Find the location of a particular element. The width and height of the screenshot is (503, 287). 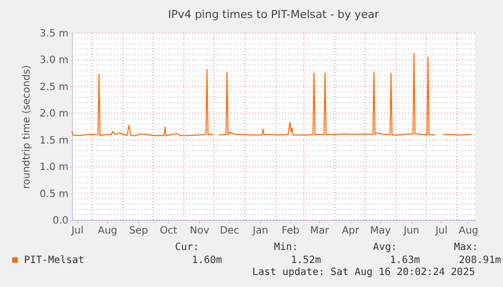

x-tick-label: Mar is located at coordinates (320, 231).